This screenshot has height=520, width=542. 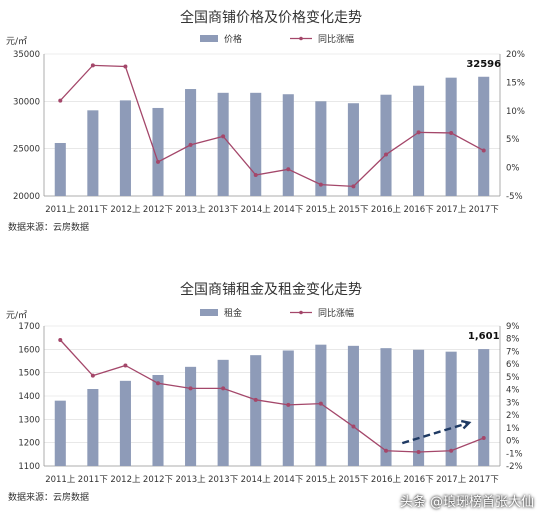 I want to click on y-left-tick-label: 35000, so click(x=26, y=55).